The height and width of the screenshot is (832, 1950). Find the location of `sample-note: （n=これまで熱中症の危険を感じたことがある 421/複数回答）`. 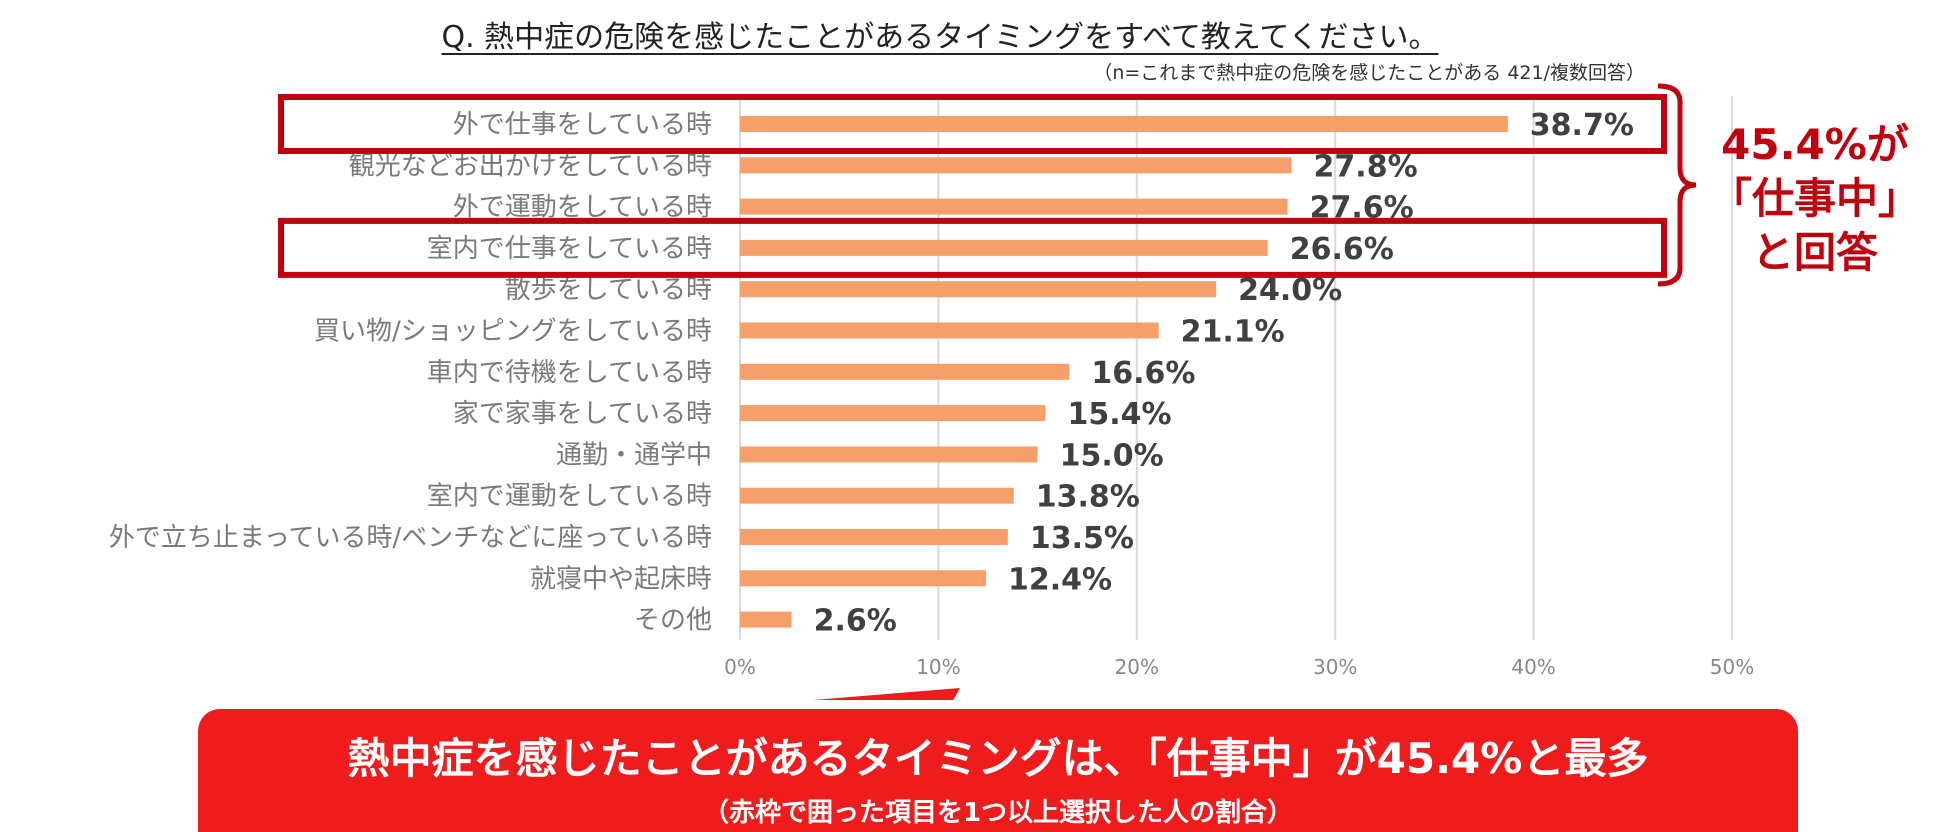

sample-note: （n=これまで熱中症の危険を感じたことがある 421/複数回答） is located at coordinates (1369, 73).